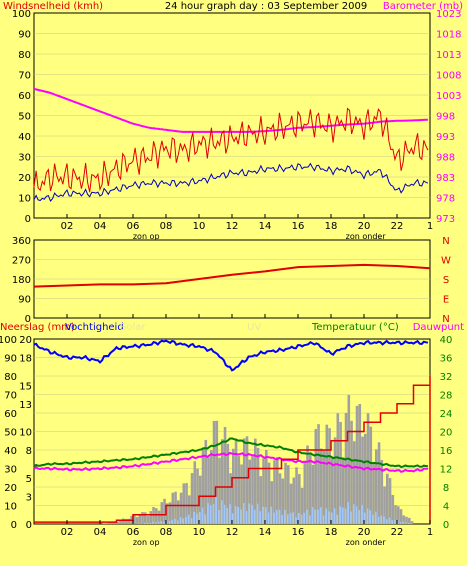 This screenshot has height=566, width=467. I want to click on compass-tick-label: E, so click(446, 300).